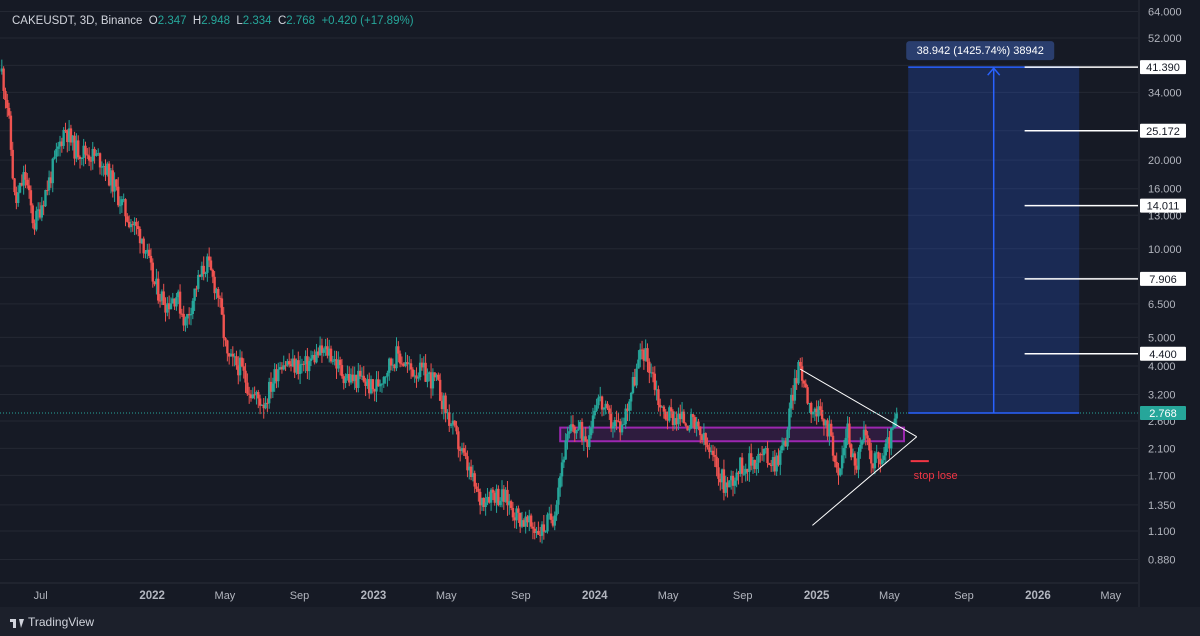 This screenshot has width=1200, height=636. What do you see at coordinates (1163, 414) in the screenshot?
I see `current-price-label: 2.768` at bounding box center [1163, 414].